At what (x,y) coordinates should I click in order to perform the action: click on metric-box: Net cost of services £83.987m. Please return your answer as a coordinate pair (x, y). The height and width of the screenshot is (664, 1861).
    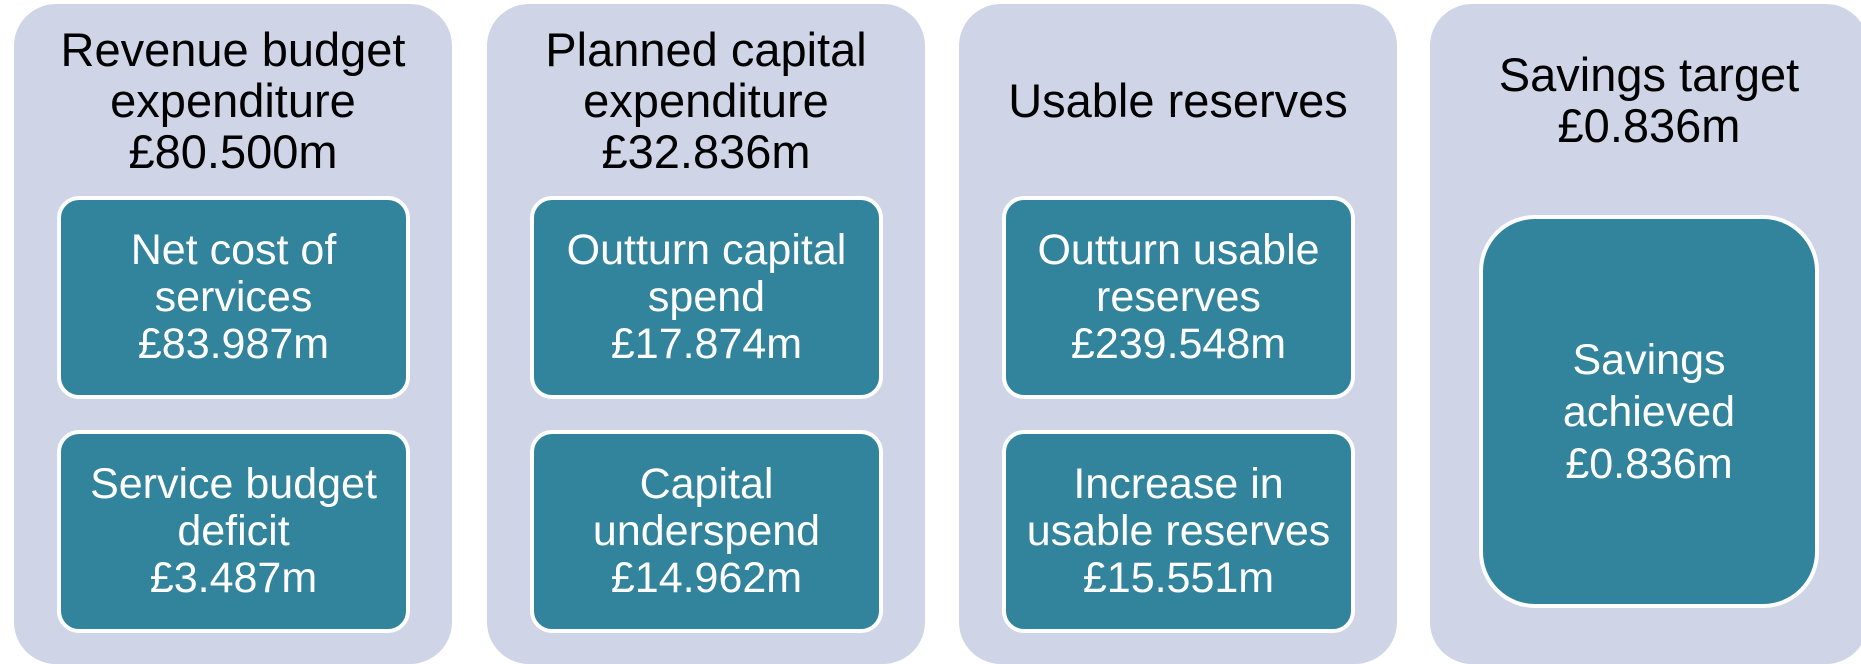
    Looking at the image, I should click on (233, 297).